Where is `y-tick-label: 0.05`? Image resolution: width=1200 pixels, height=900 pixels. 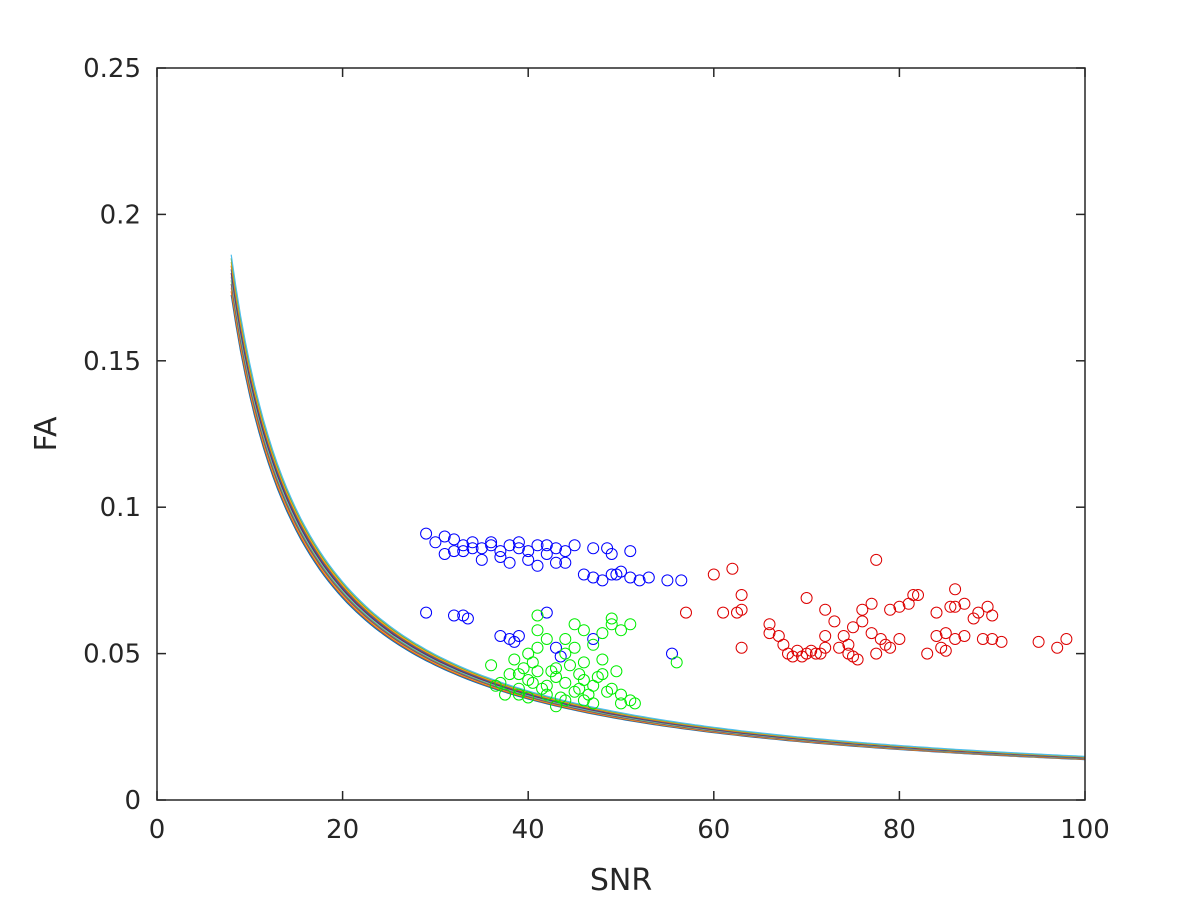
y-tick-label: 0.05 is located at coordinates (112, 655).